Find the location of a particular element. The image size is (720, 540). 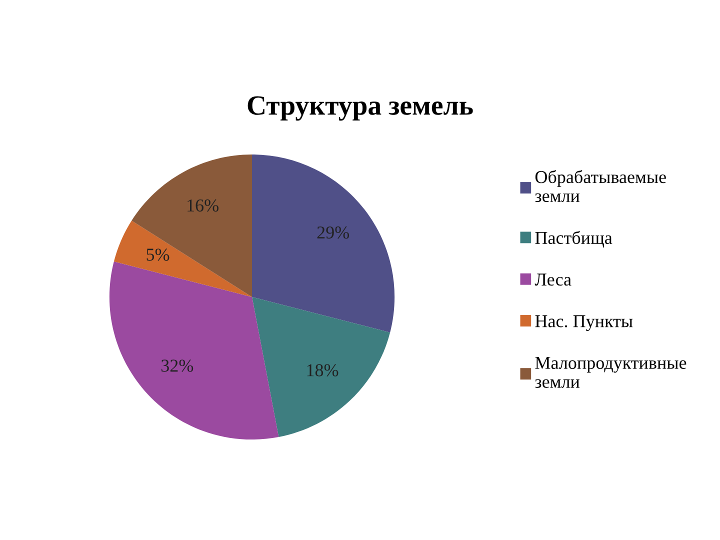

legend-label: Леса is located at coordinates (553, 280).